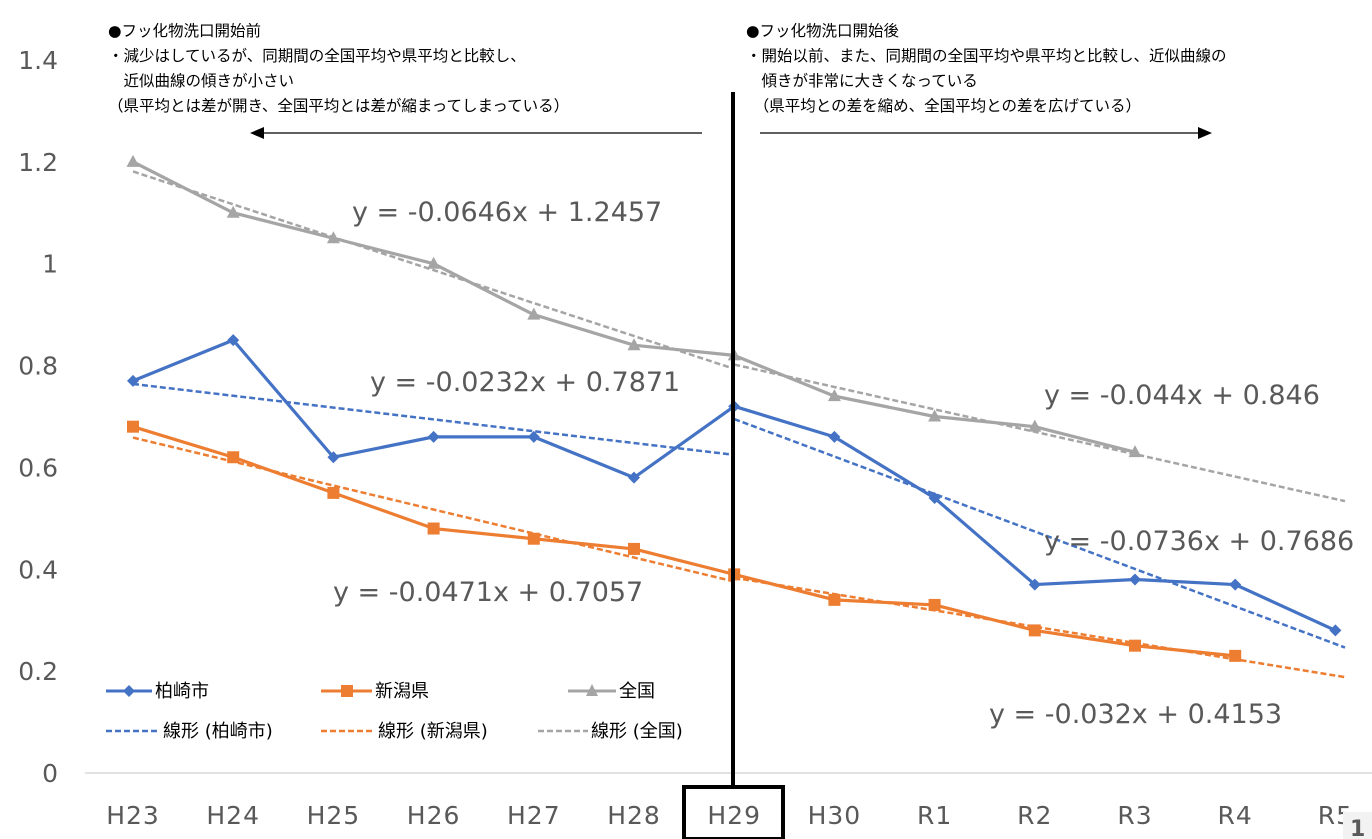 The image size is (1372, 839). I want to click on annotation-after-line-1: ・開始以前、また、同期間の全国平均や県平均と比較し、近似曲線の, so click(986, 56).